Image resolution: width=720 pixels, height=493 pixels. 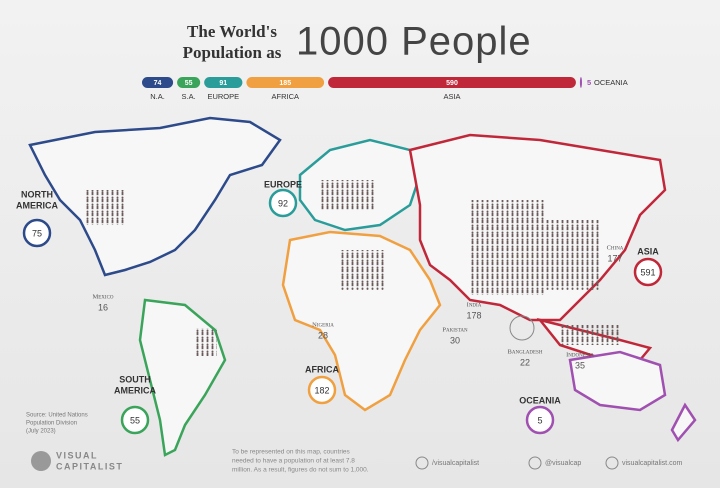 I want to click on country-value: 22, so click(x=525, y=362).